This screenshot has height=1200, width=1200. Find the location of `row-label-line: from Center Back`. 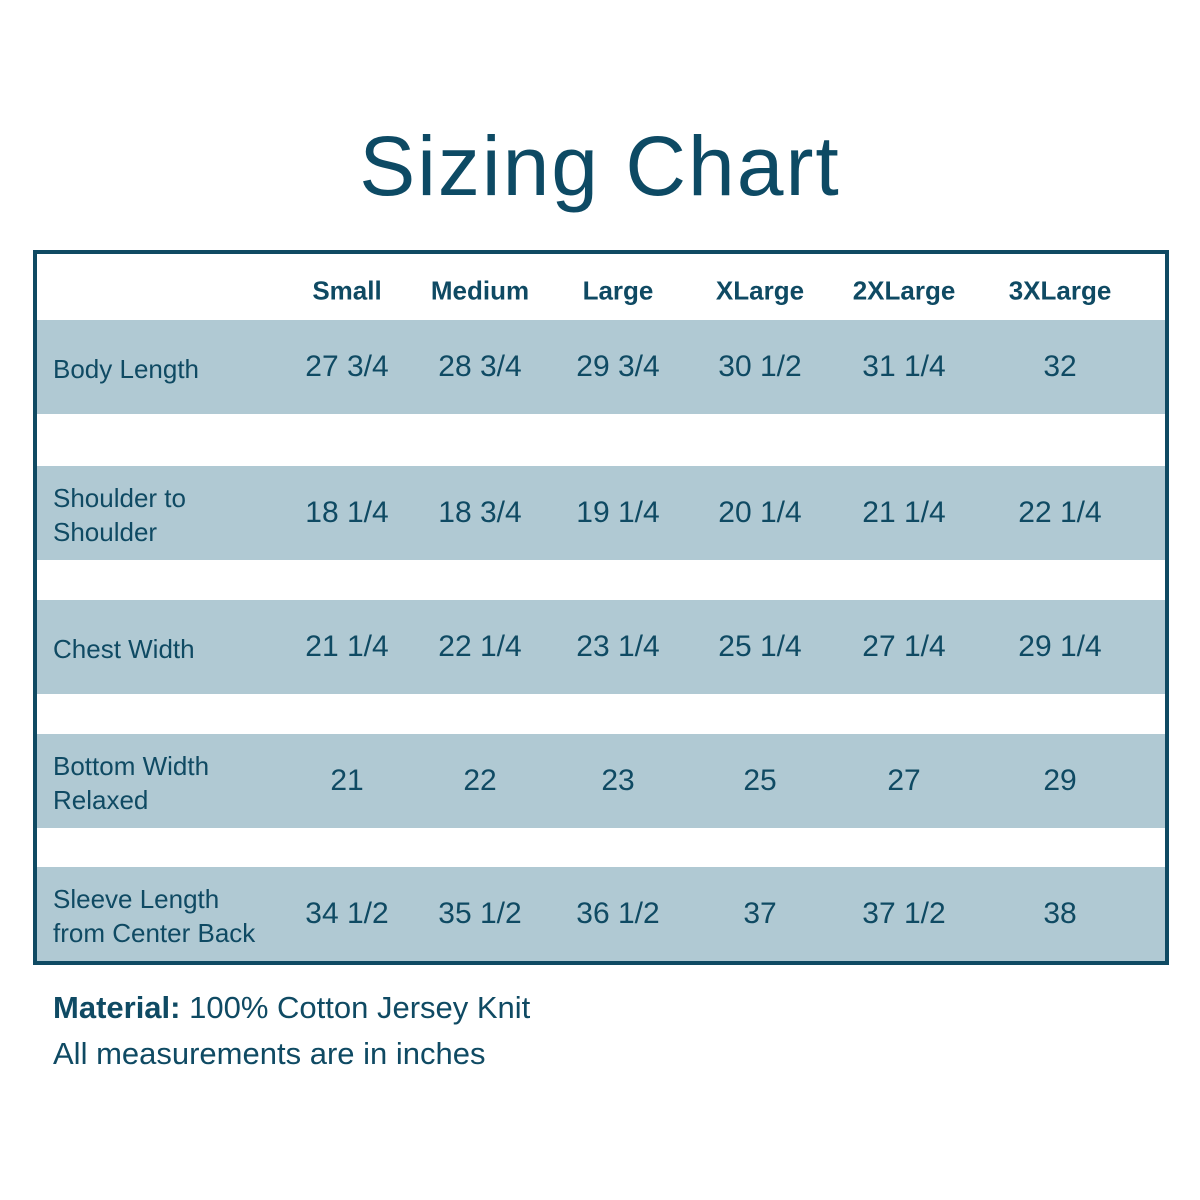

row-label-line: from Center Back is located at coordinates (154, 933).